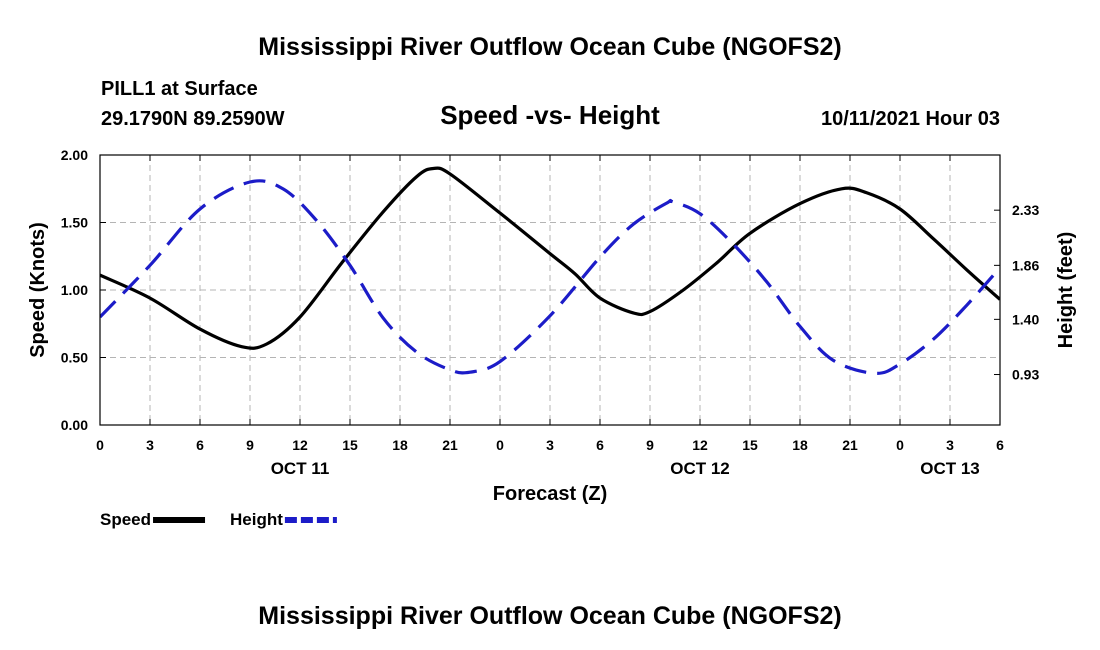 This screenshot has width=1100, height=650. I want to click on chart-heading: Speed -vs- Height, so click(550, 115).